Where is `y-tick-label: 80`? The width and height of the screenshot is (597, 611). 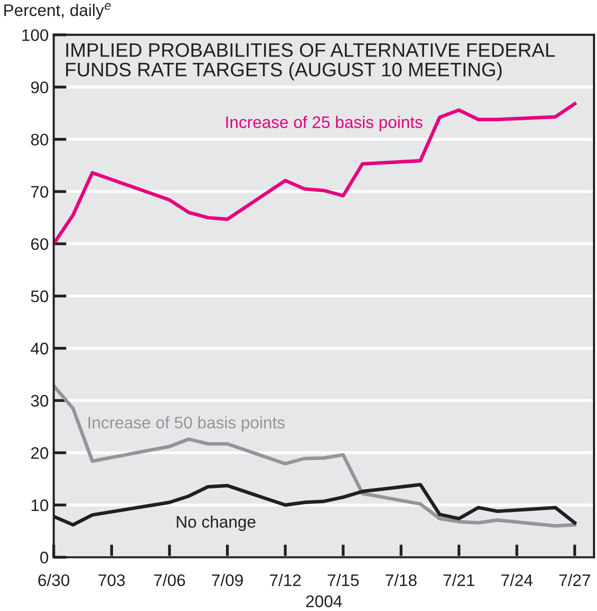
y-tick-label: 80 is located at coordinates (39, 140).